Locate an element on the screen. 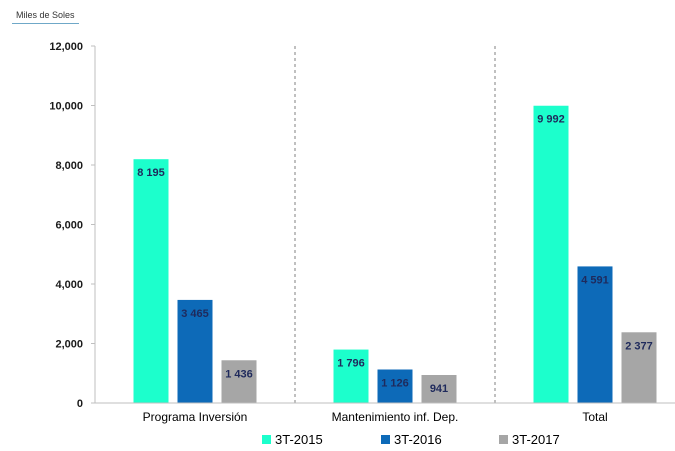  legend-label-3t-2016: 3T-2016 is located at coordinates (418, 439).